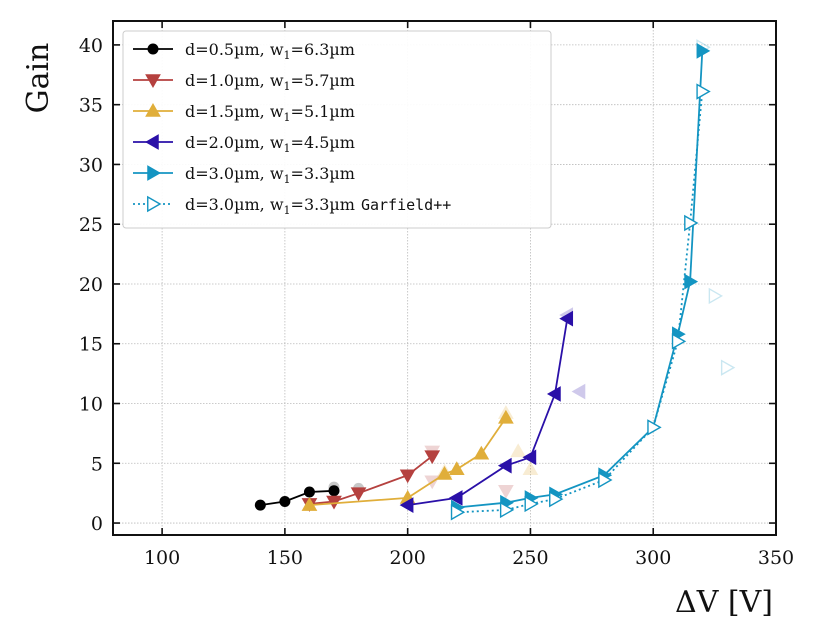  I want to click on legend-entry: d=0.5µm, w1=6.3µm, so click(244, 51).